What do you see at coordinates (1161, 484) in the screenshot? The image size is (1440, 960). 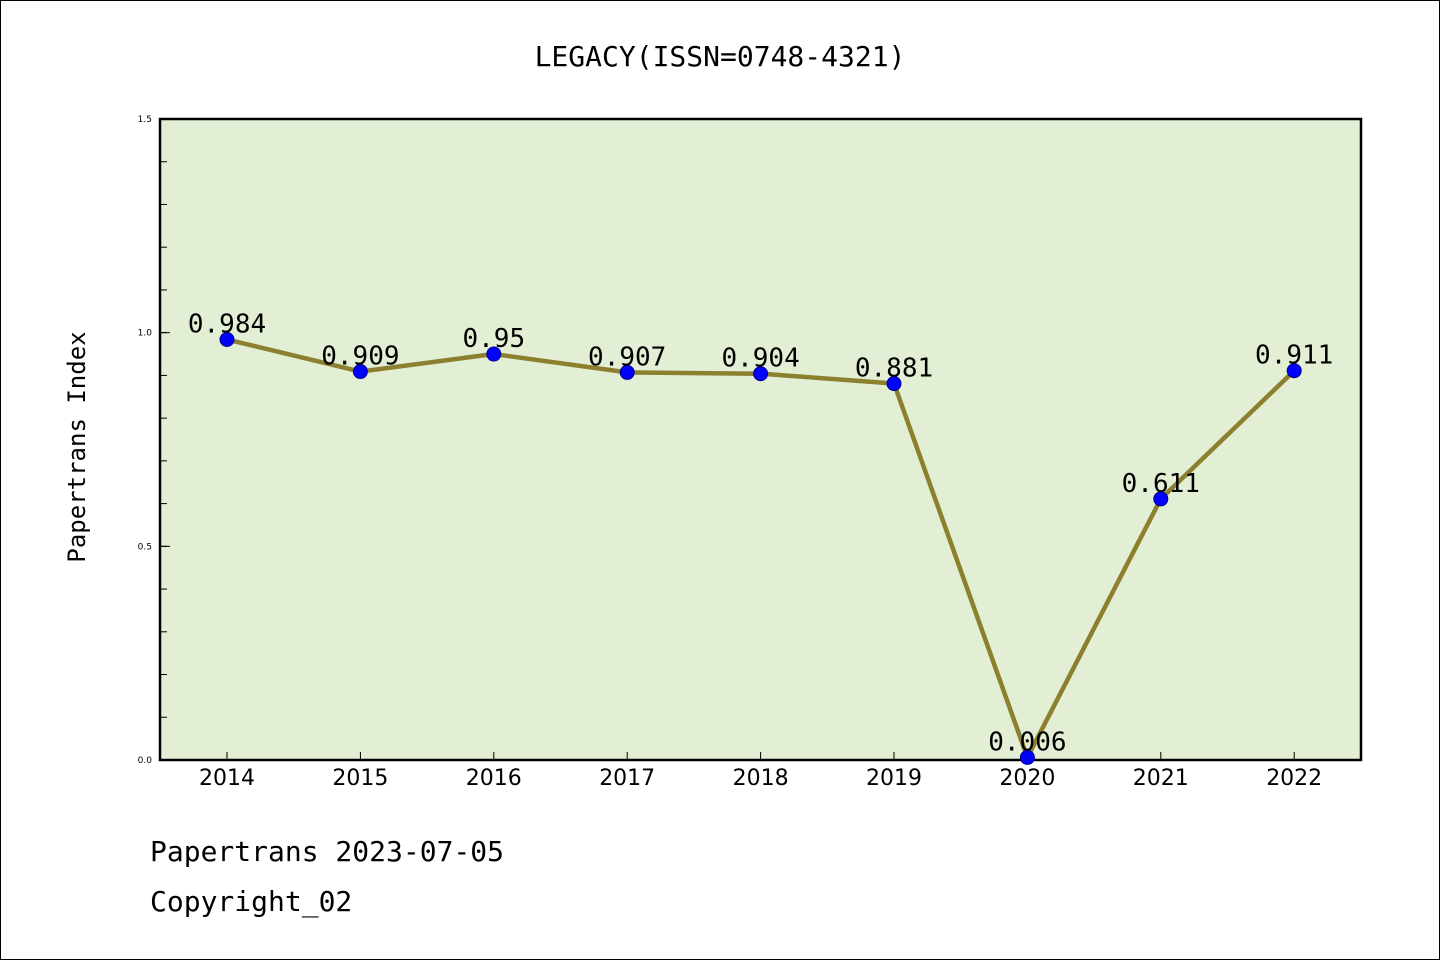 I see `data-label: 0.611` at bounding box center [1161, 484].